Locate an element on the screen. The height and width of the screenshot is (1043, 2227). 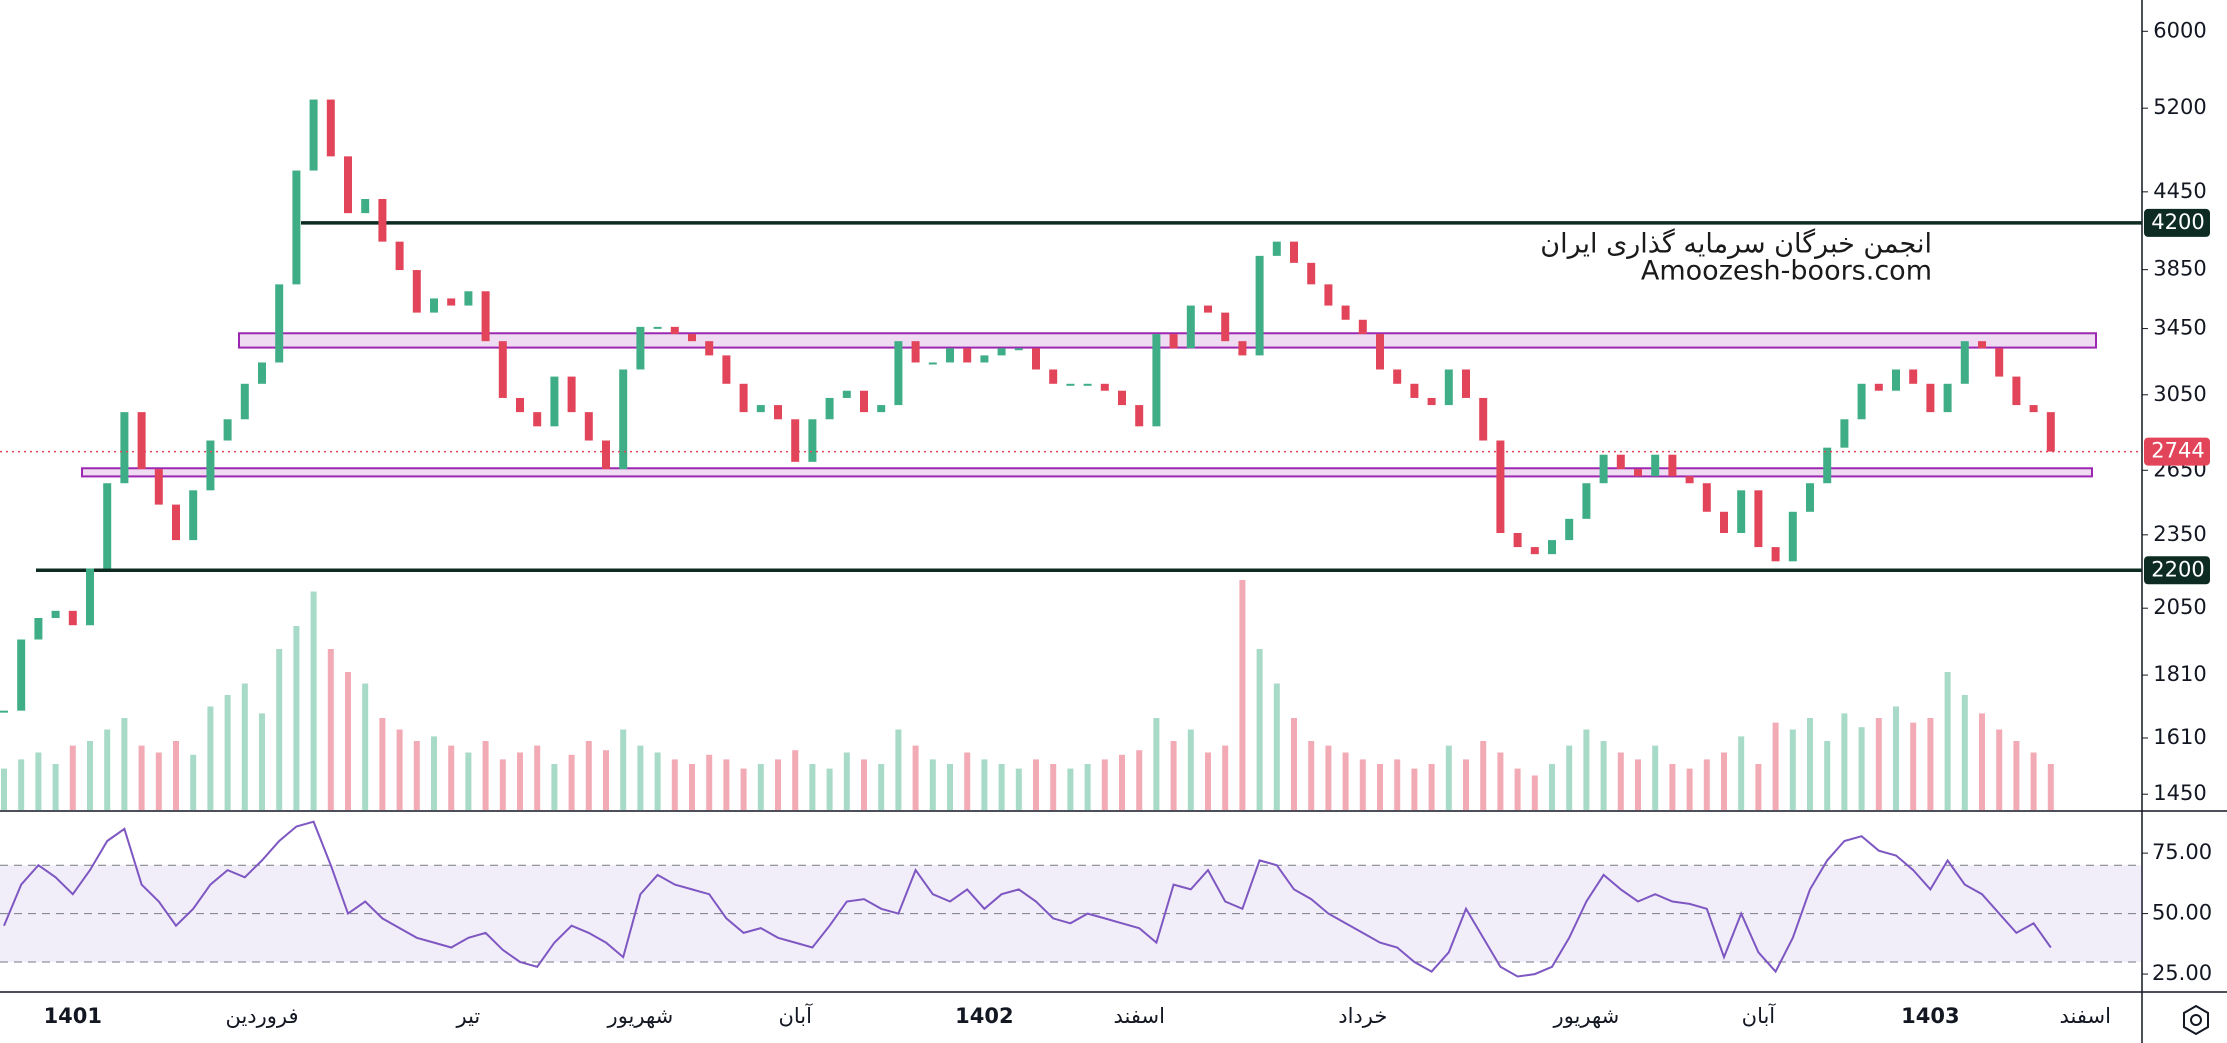
last-price-badge is located at coordinates (2177, 451).